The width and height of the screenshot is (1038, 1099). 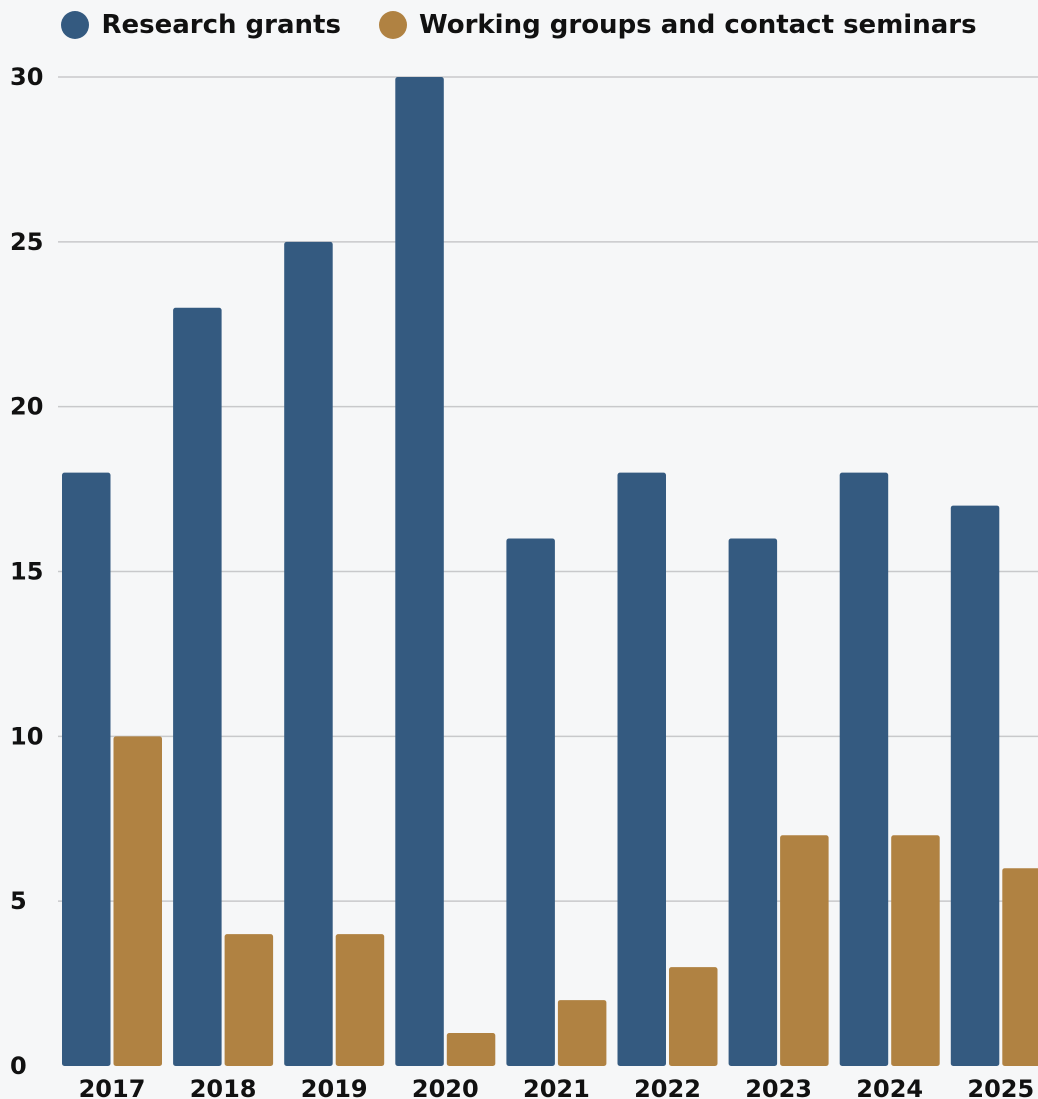 What do you see at coordinates (308, 654) in the screenshot?
I see `bar-research-grants-2019` at bounding box center [308, 654].